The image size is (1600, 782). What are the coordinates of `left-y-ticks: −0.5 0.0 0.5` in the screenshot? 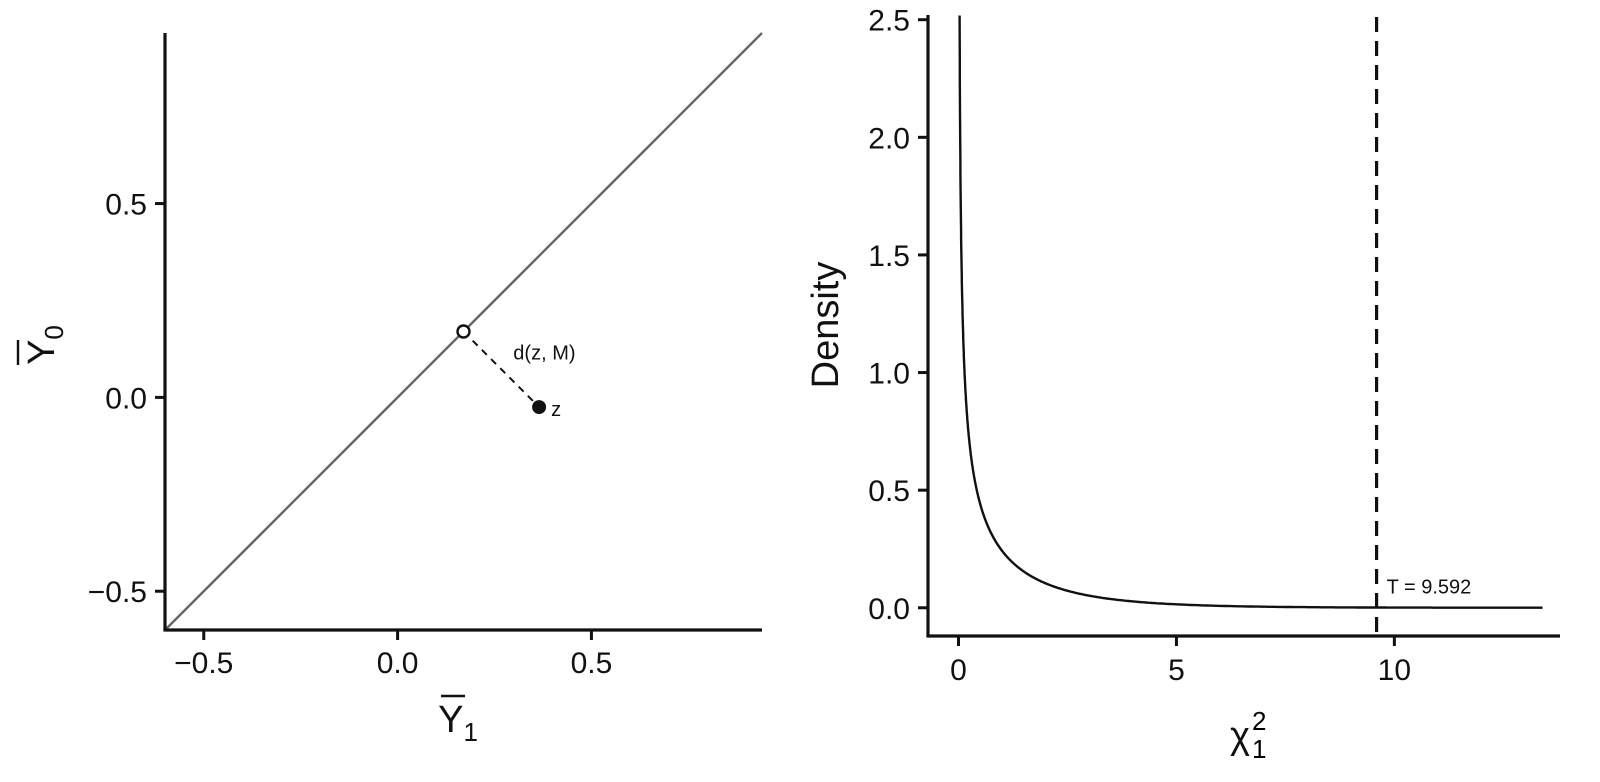 It's located at (126, 399).